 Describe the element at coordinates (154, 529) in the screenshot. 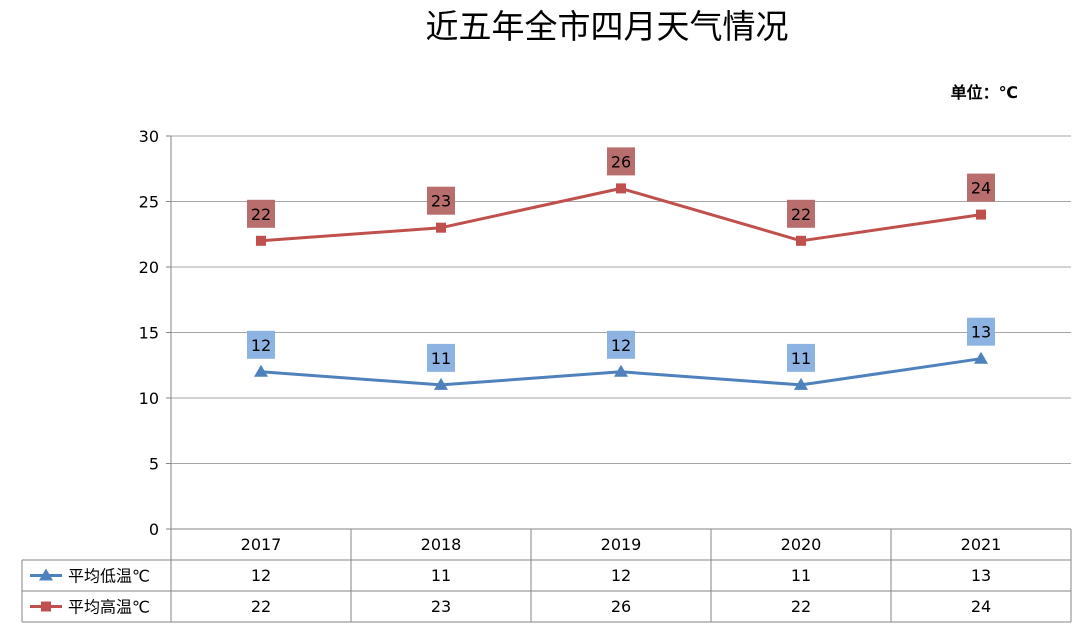

I see `y-tick-label: 0` at that location.